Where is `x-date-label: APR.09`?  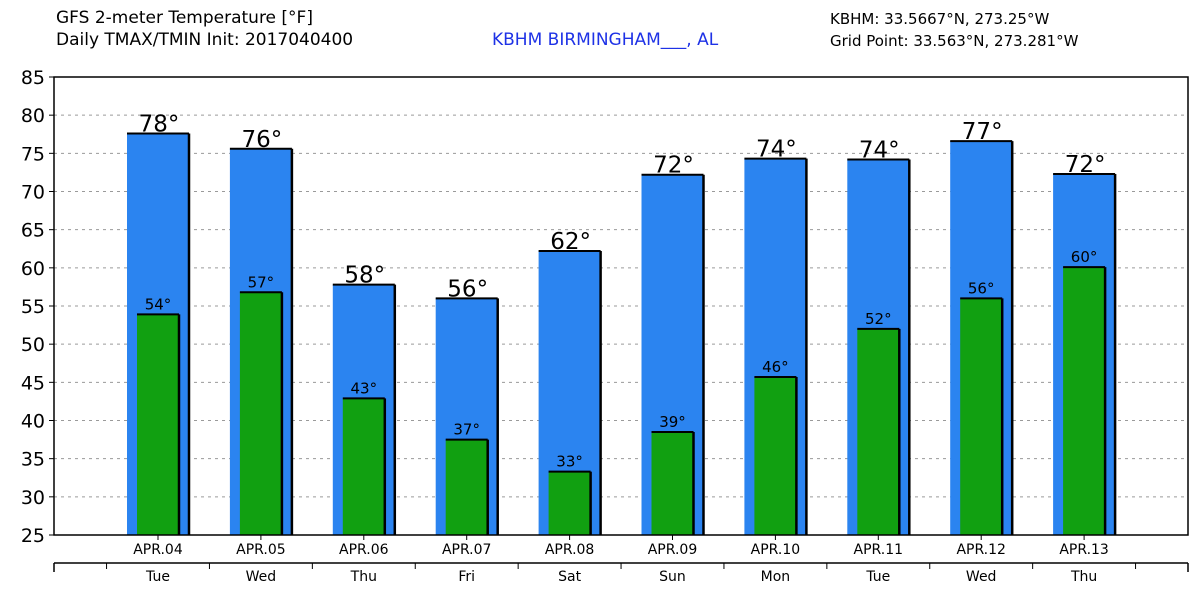
x-date-label: APR.09 is located at coordinates (673, 550).